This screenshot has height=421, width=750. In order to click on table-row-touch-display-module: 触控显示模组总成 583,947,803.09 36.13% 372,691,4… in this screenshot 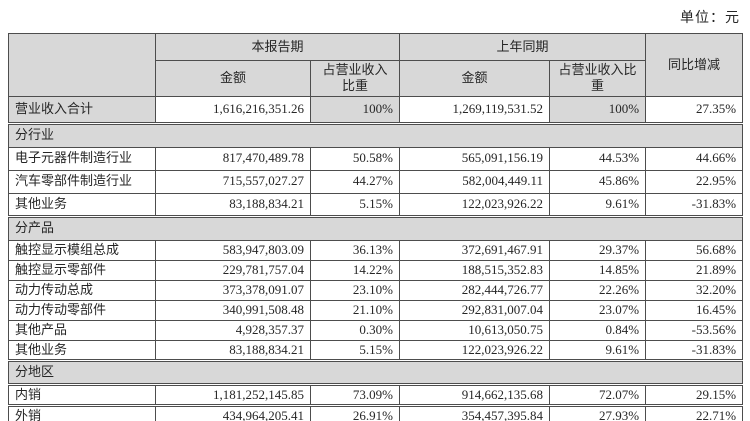, I will do `click(376, 250)`.